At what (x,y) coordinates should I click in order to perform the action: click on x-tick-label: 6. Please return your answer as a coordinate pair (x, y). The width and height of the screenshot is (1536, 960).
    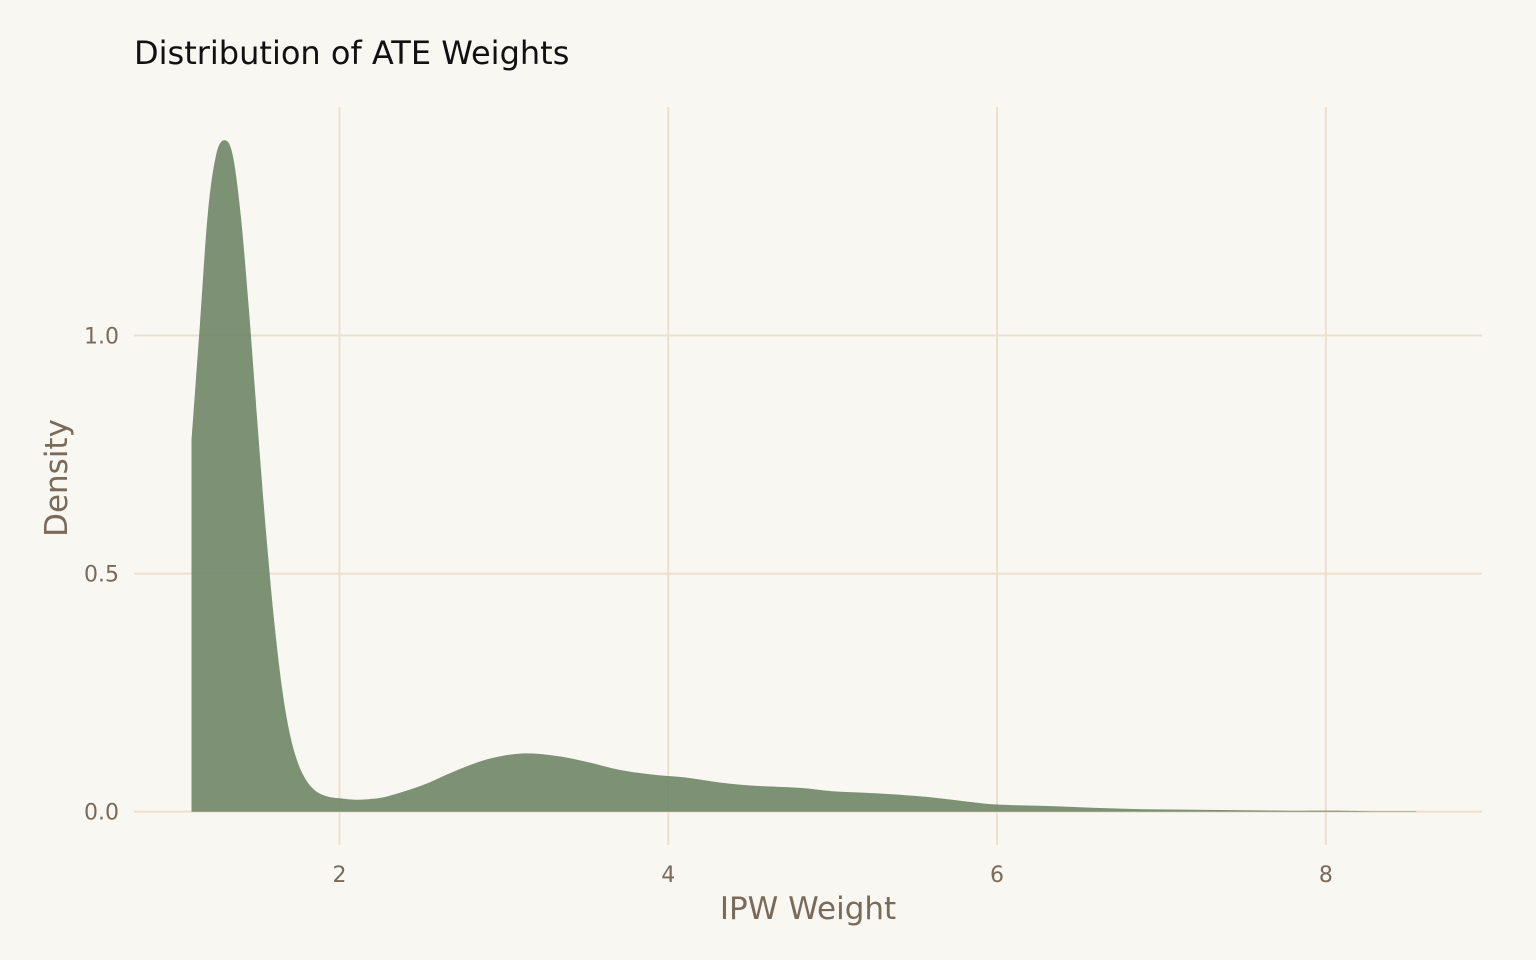
    Looking at the image, I should click on (997, 875).